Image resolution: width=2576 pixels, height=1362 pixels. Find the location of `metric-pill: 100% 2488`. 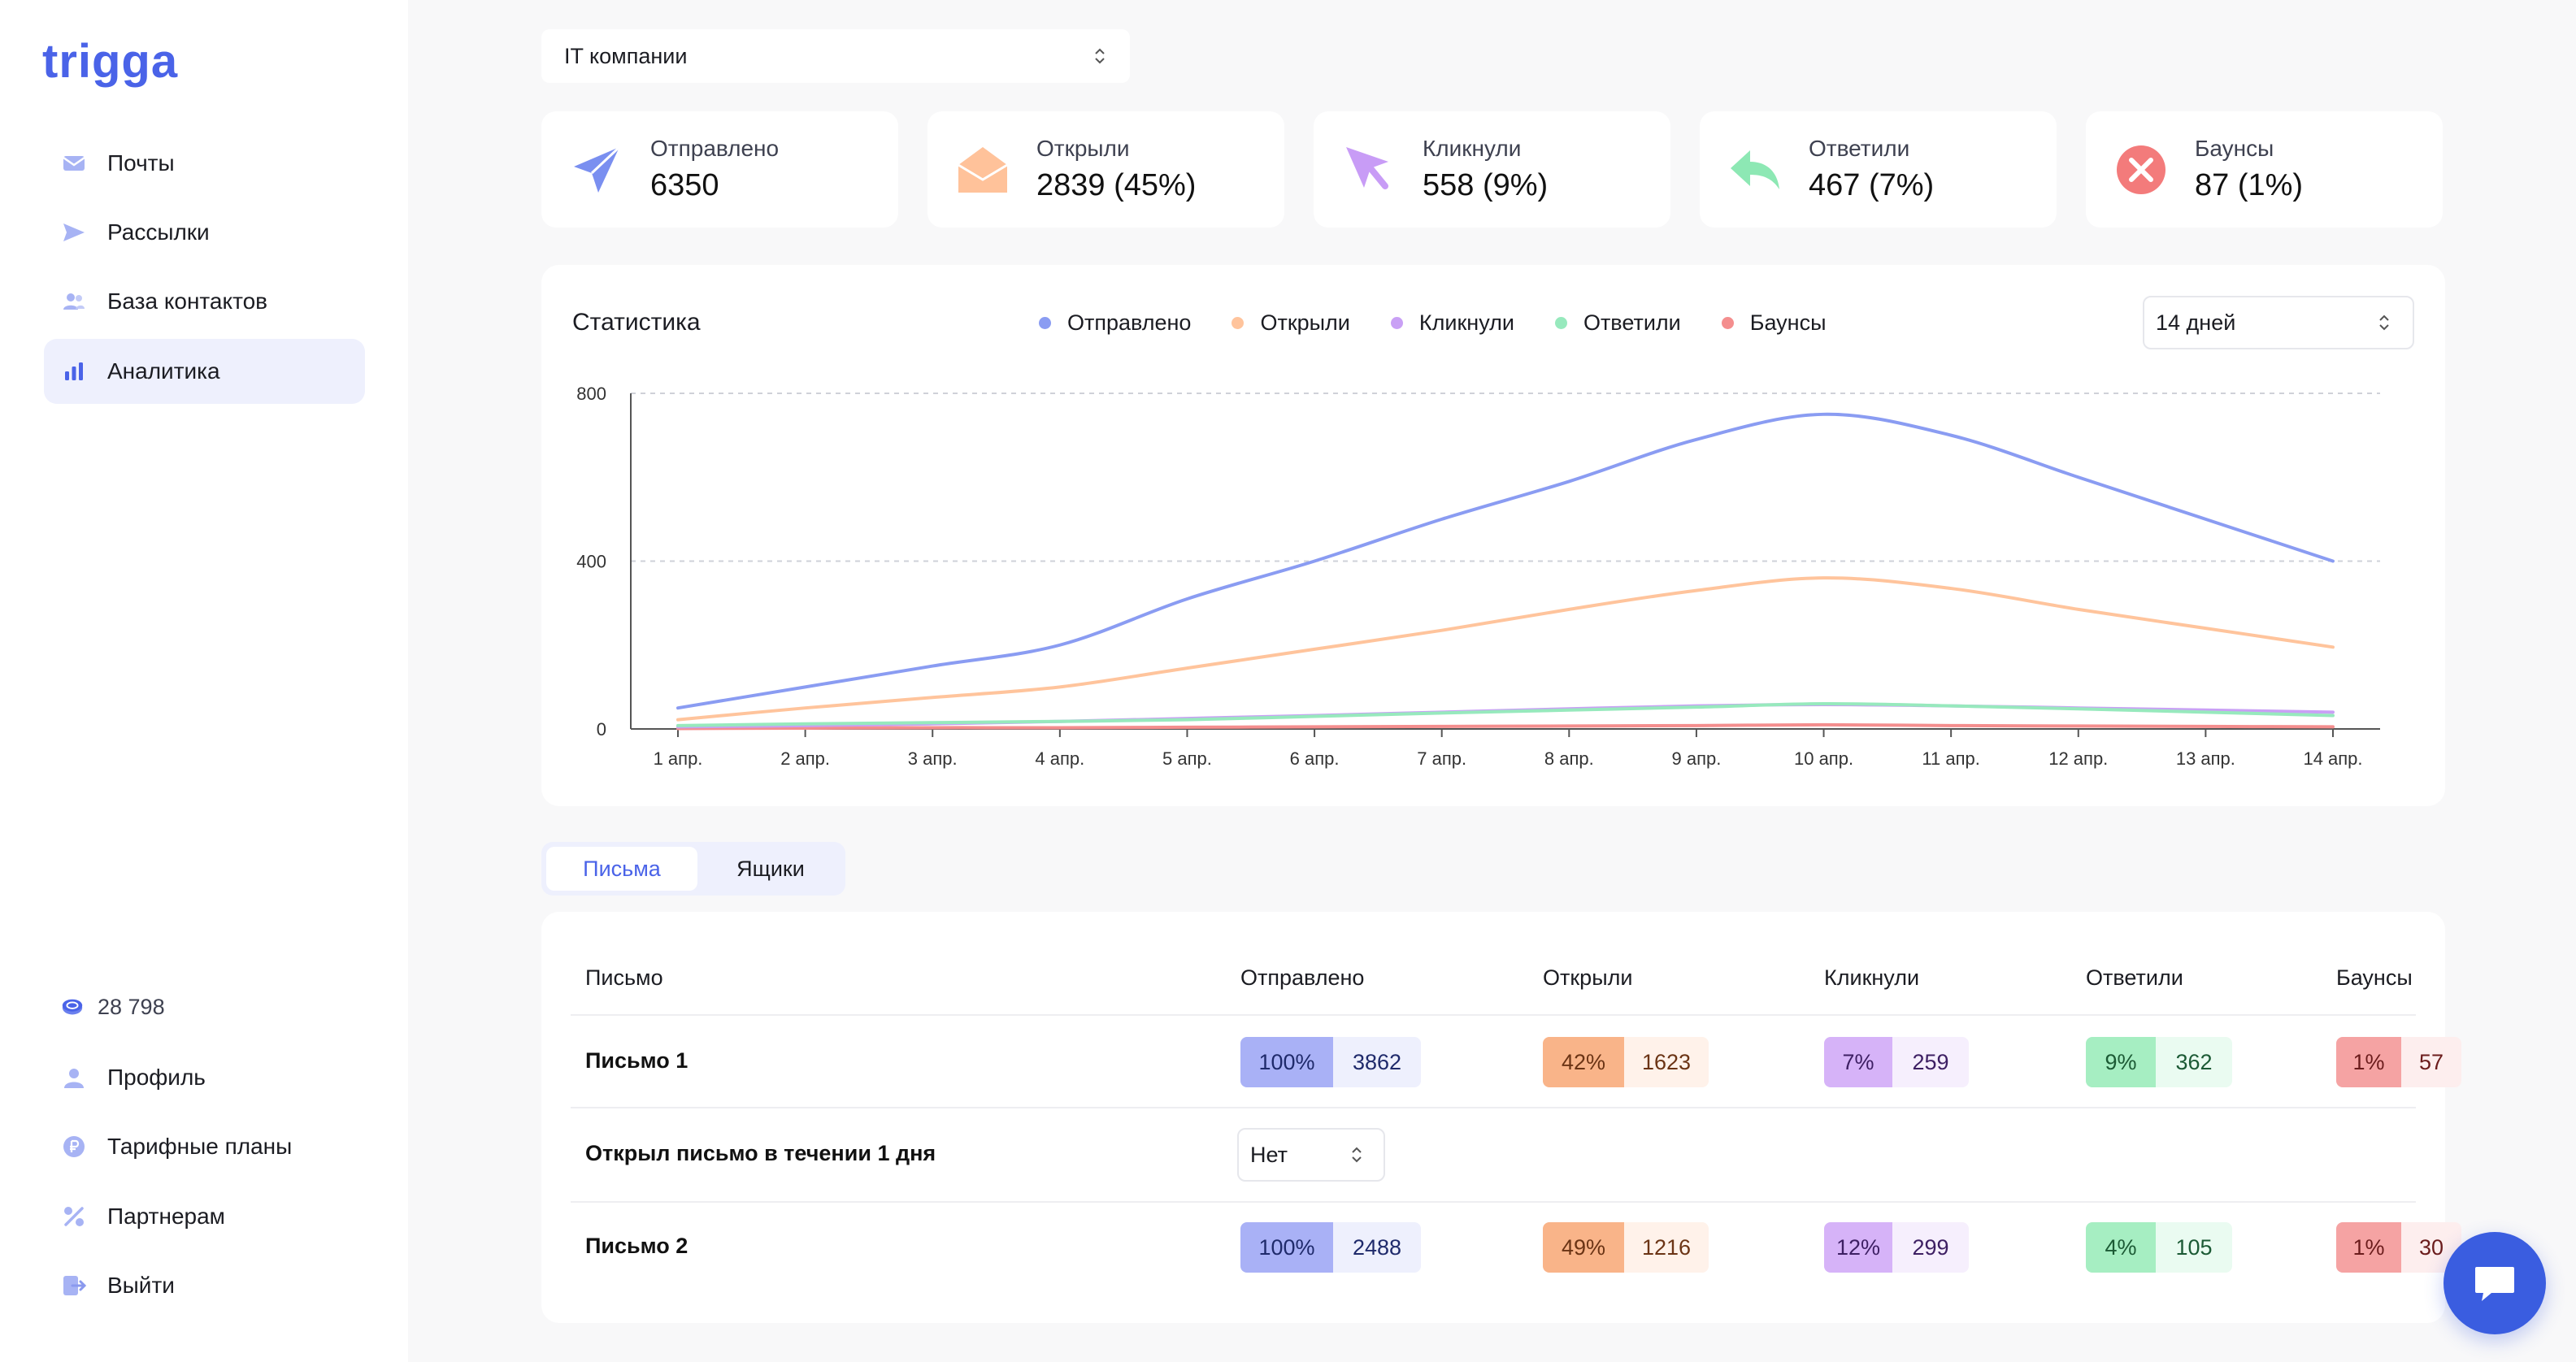

metric-pill: 100% 2488 is located at coordinates (1330, 1248).